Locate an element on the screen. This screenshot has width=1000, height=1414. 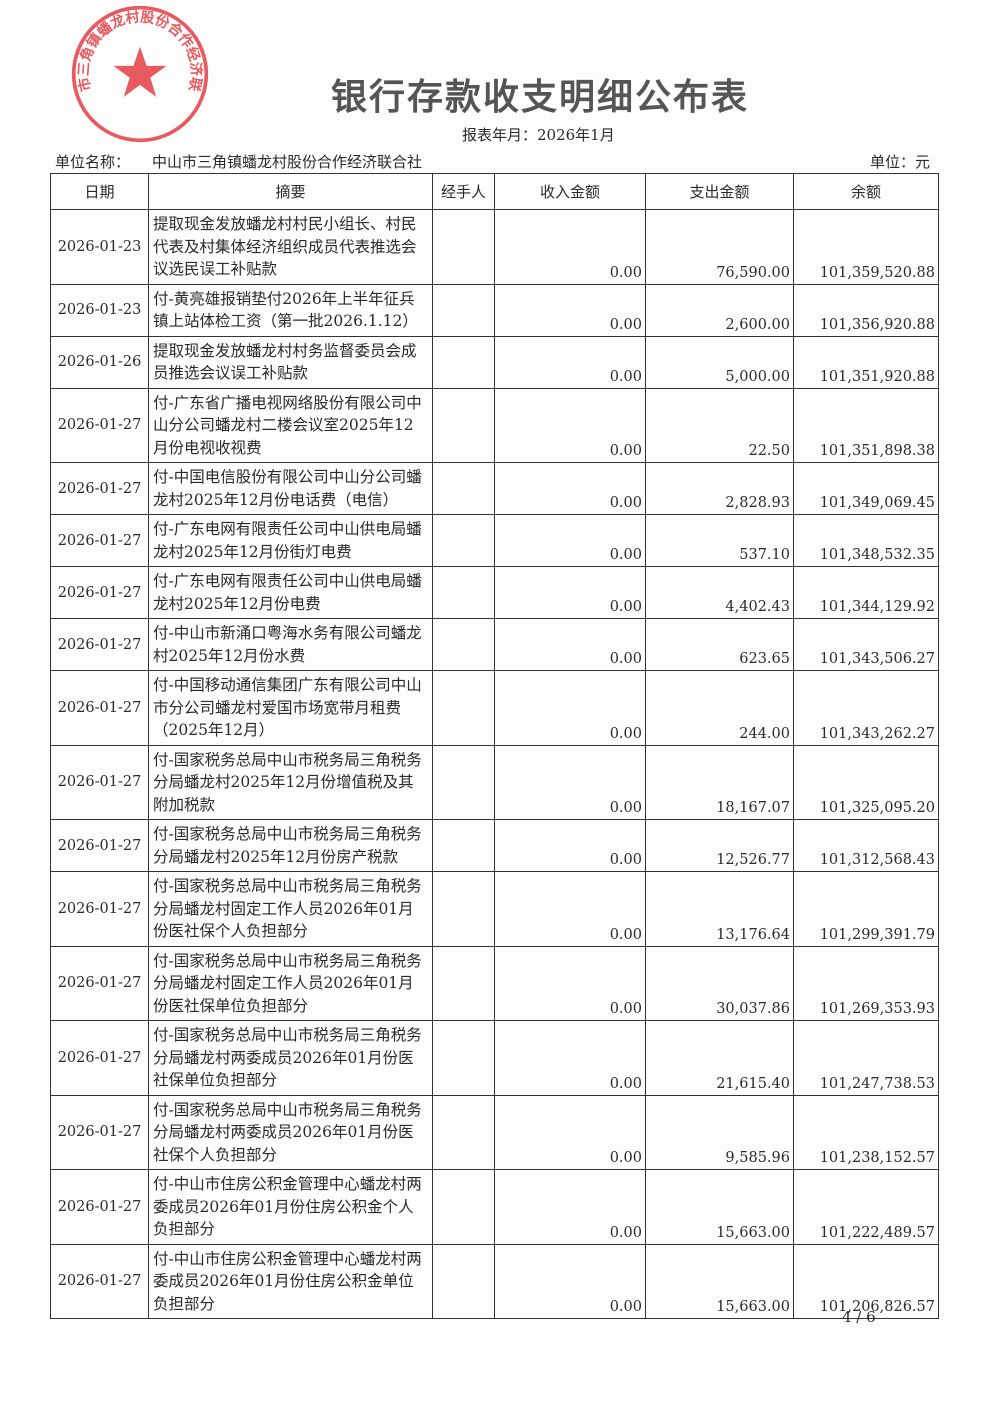
row-balance: 101,222,489.57 is located at coordinates (866, 1207).